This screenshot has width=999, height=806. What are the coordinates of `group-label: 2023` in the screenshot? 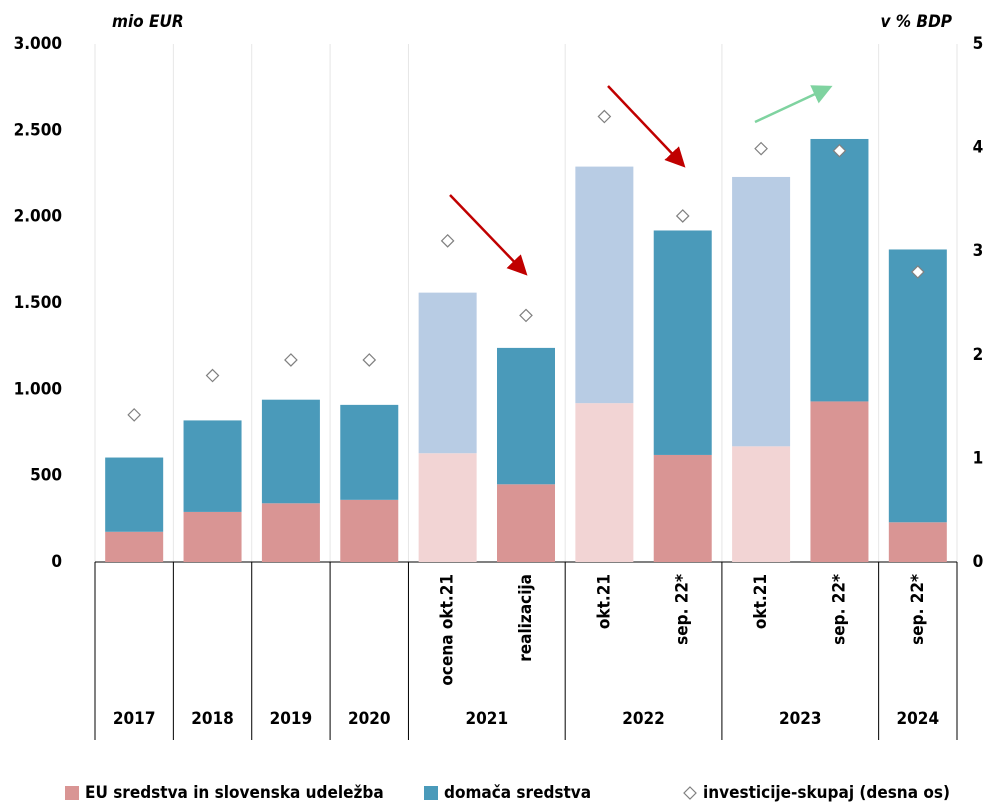 It's located at (800, 719).